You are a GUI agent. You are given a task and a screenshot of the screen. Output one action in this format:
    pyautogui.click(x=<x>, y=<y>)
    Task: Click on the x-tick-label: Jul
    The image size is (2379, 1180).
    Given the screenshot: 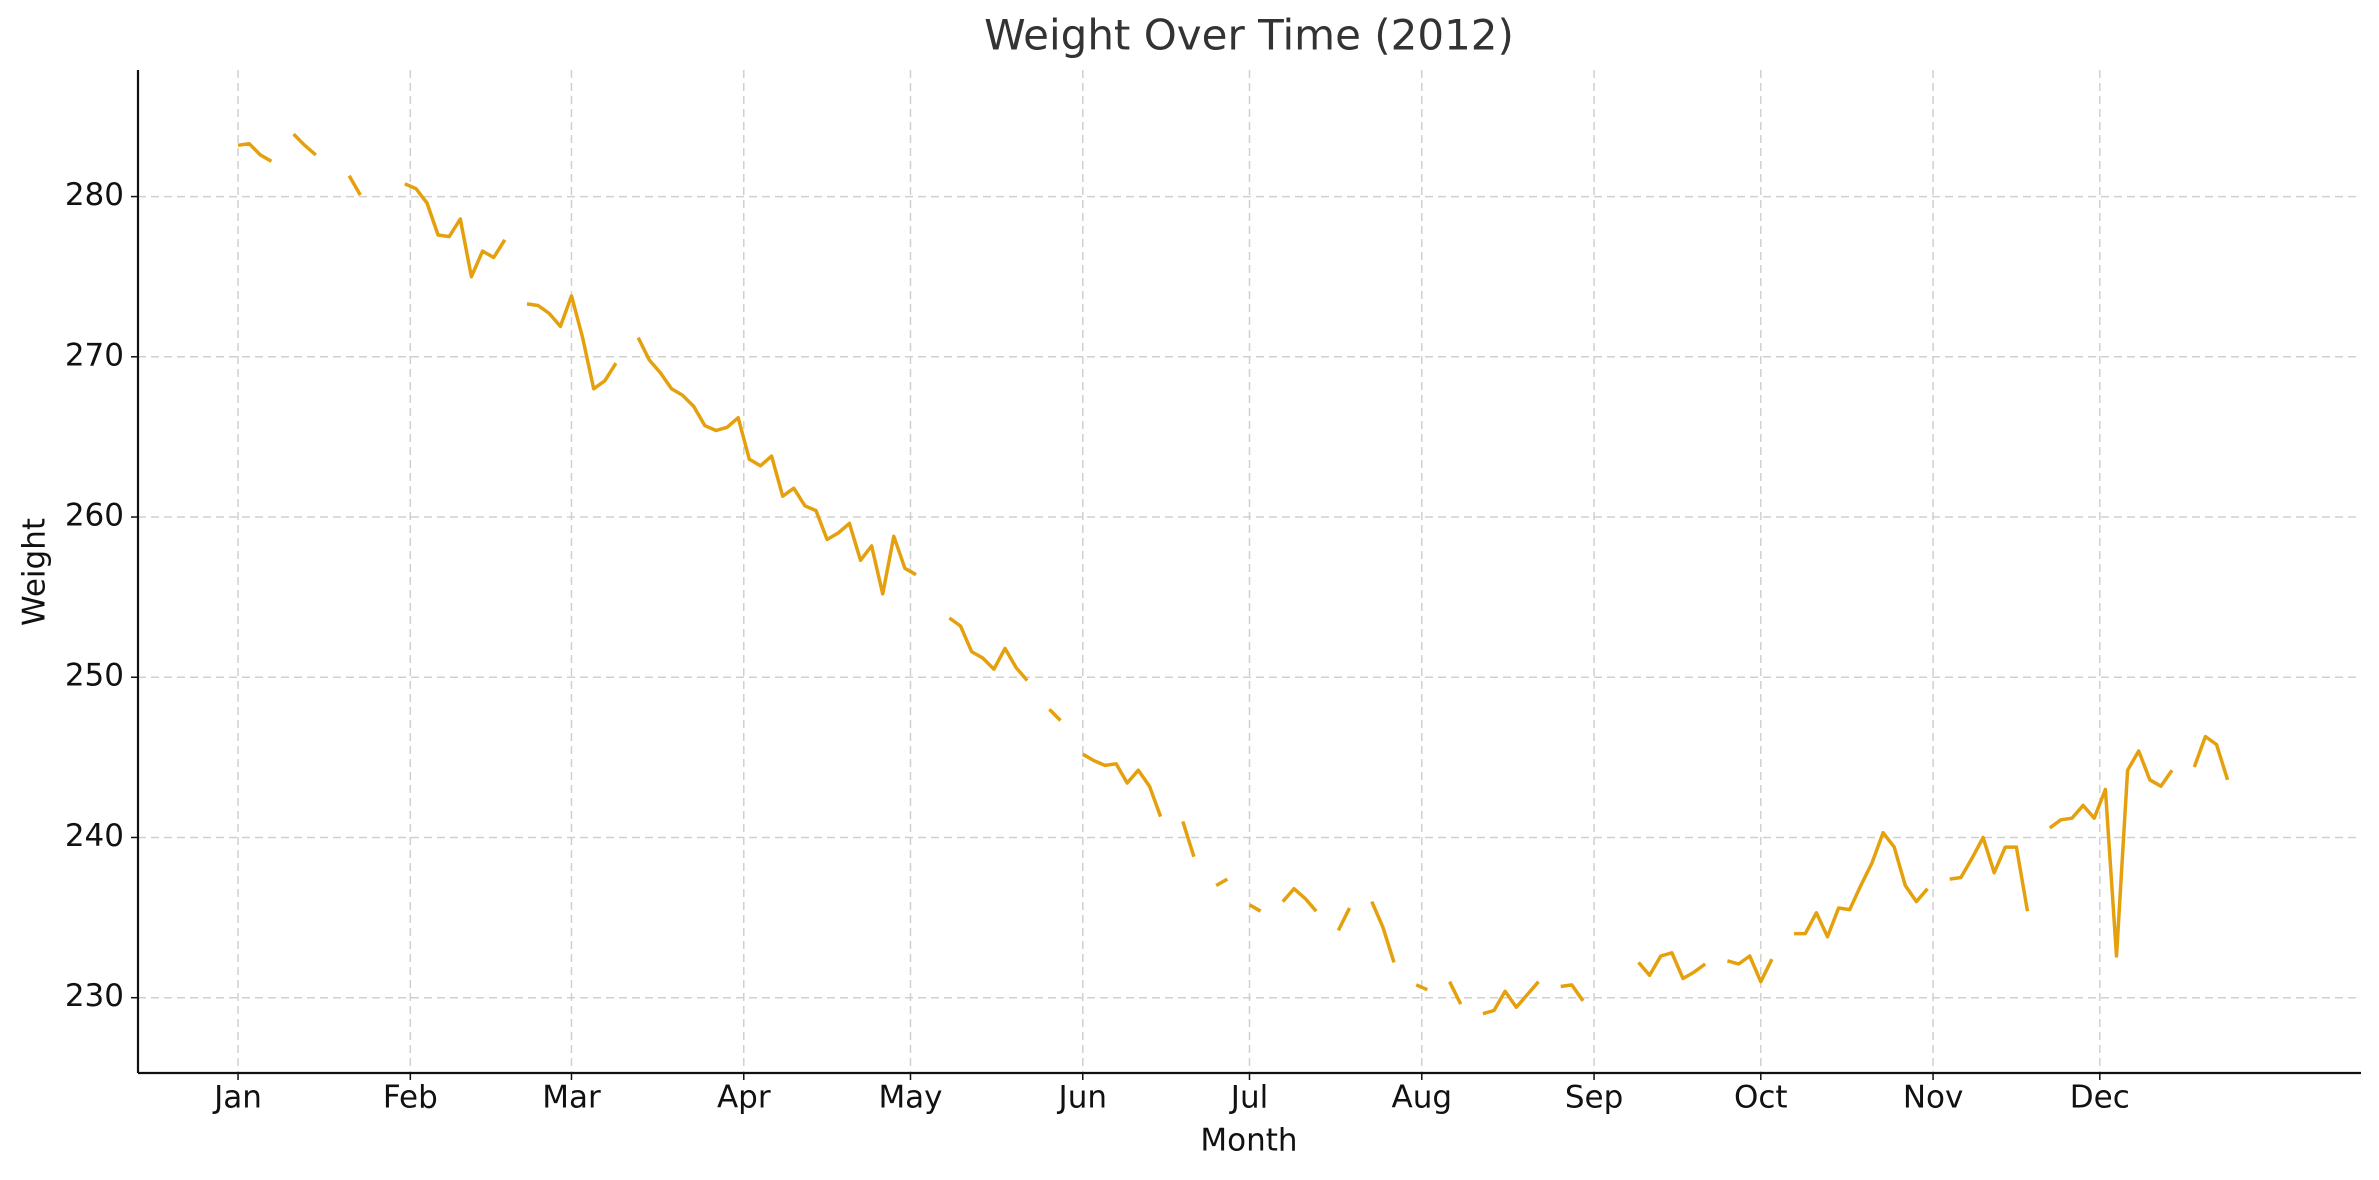 What is the action you would take?
    pyautogui.click(x=1248, y=1098)
    